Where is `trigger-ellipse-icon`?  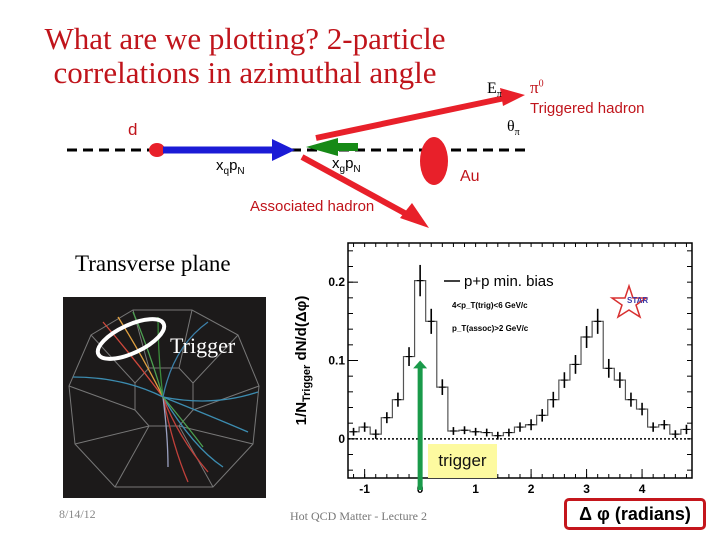
trigger-ellipse-icon is located at coordinates (131, 339).